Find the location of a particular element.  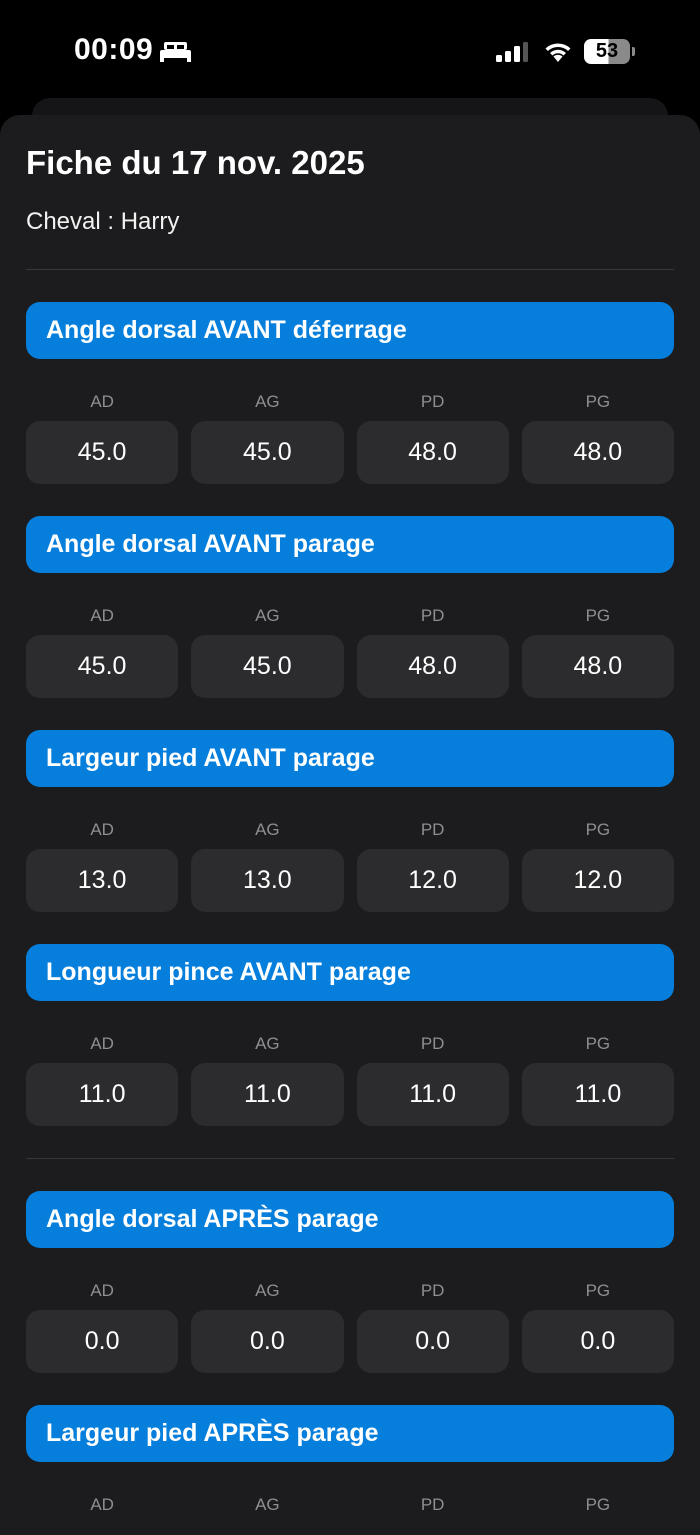

value-field-ad: 11.0 is located at coordinates (102, 1094).